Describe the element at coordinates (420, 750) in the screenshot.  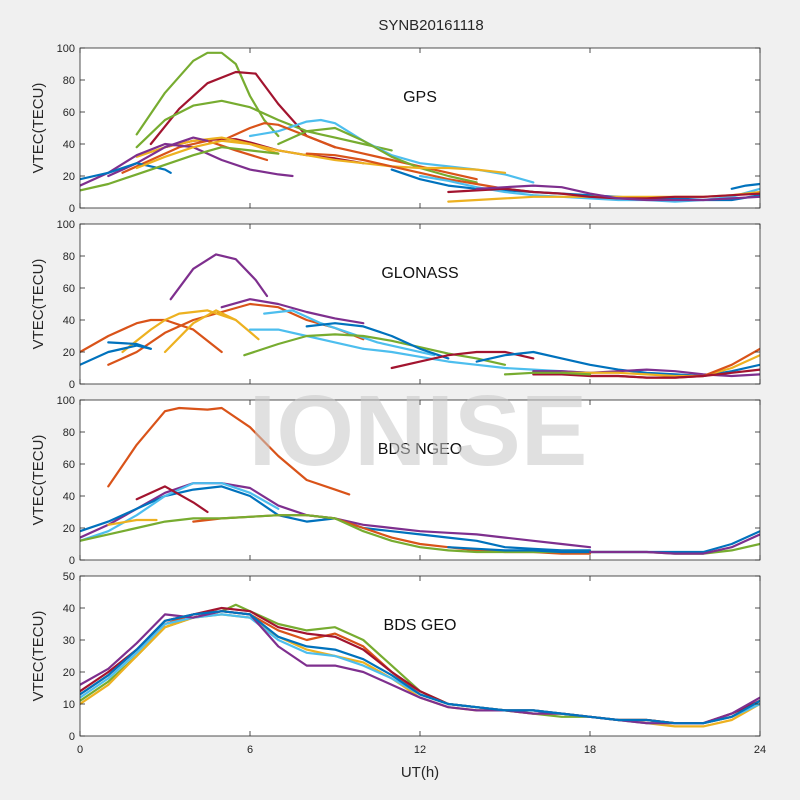
I see `x-tick-label: 12` at that location.